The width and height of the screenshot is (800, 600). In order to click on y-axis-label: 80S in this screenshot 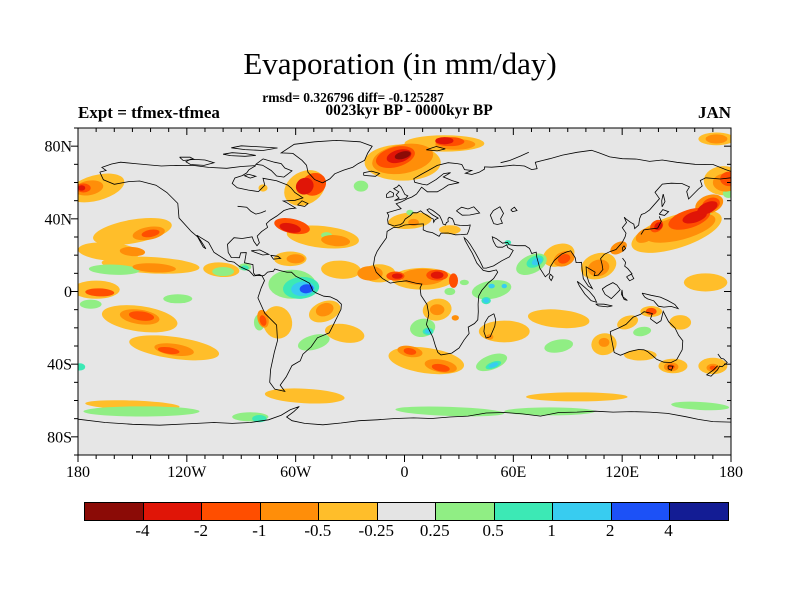, I will do `click(59, 437)`.